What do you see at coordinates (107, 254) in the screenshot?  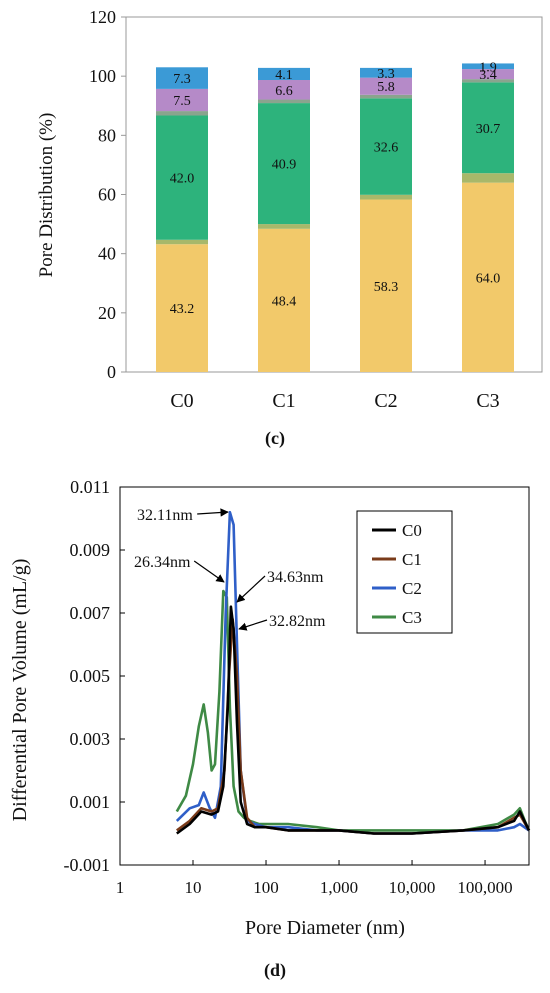 I see `y-tick-label: 40` at bounding box center [107, 254].